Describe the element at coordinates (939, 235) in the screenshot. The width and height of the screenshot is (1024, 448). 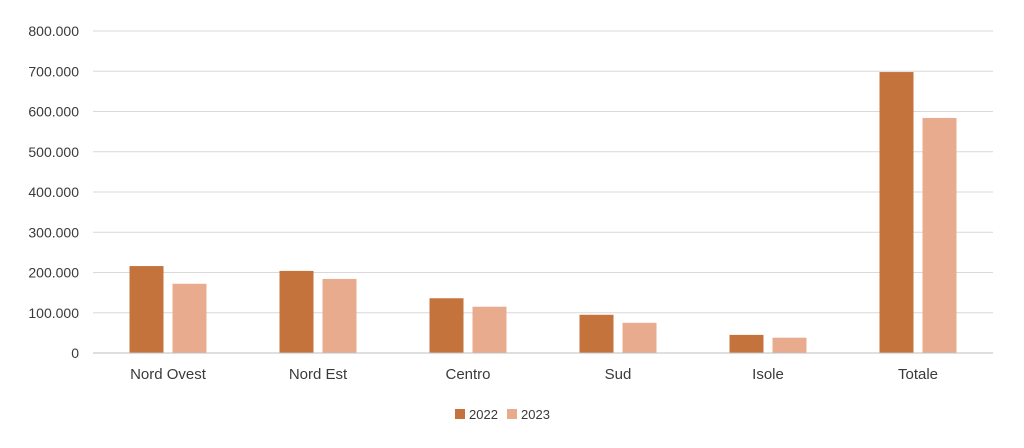
I see `bar-2023-totale` at that location.